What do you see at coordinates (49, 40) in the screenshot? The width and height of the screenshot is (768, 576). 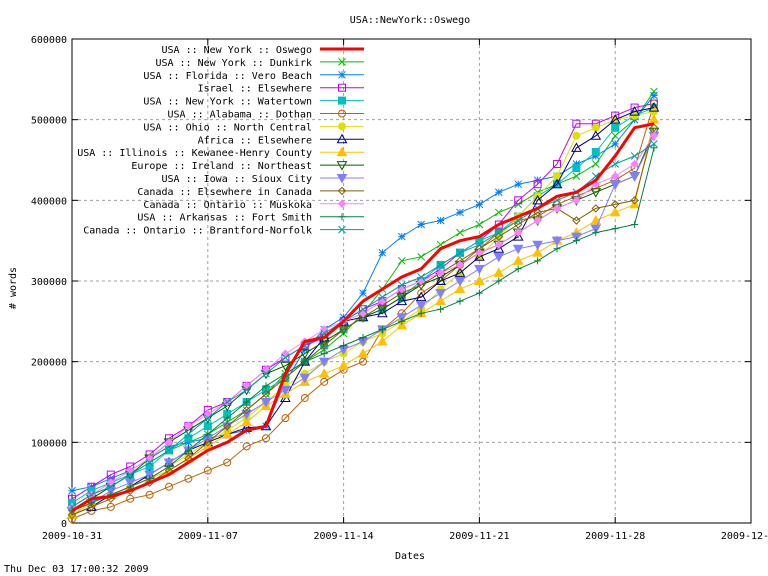 I see `y-tick-label: 600000` at bounding box center [49, 40].